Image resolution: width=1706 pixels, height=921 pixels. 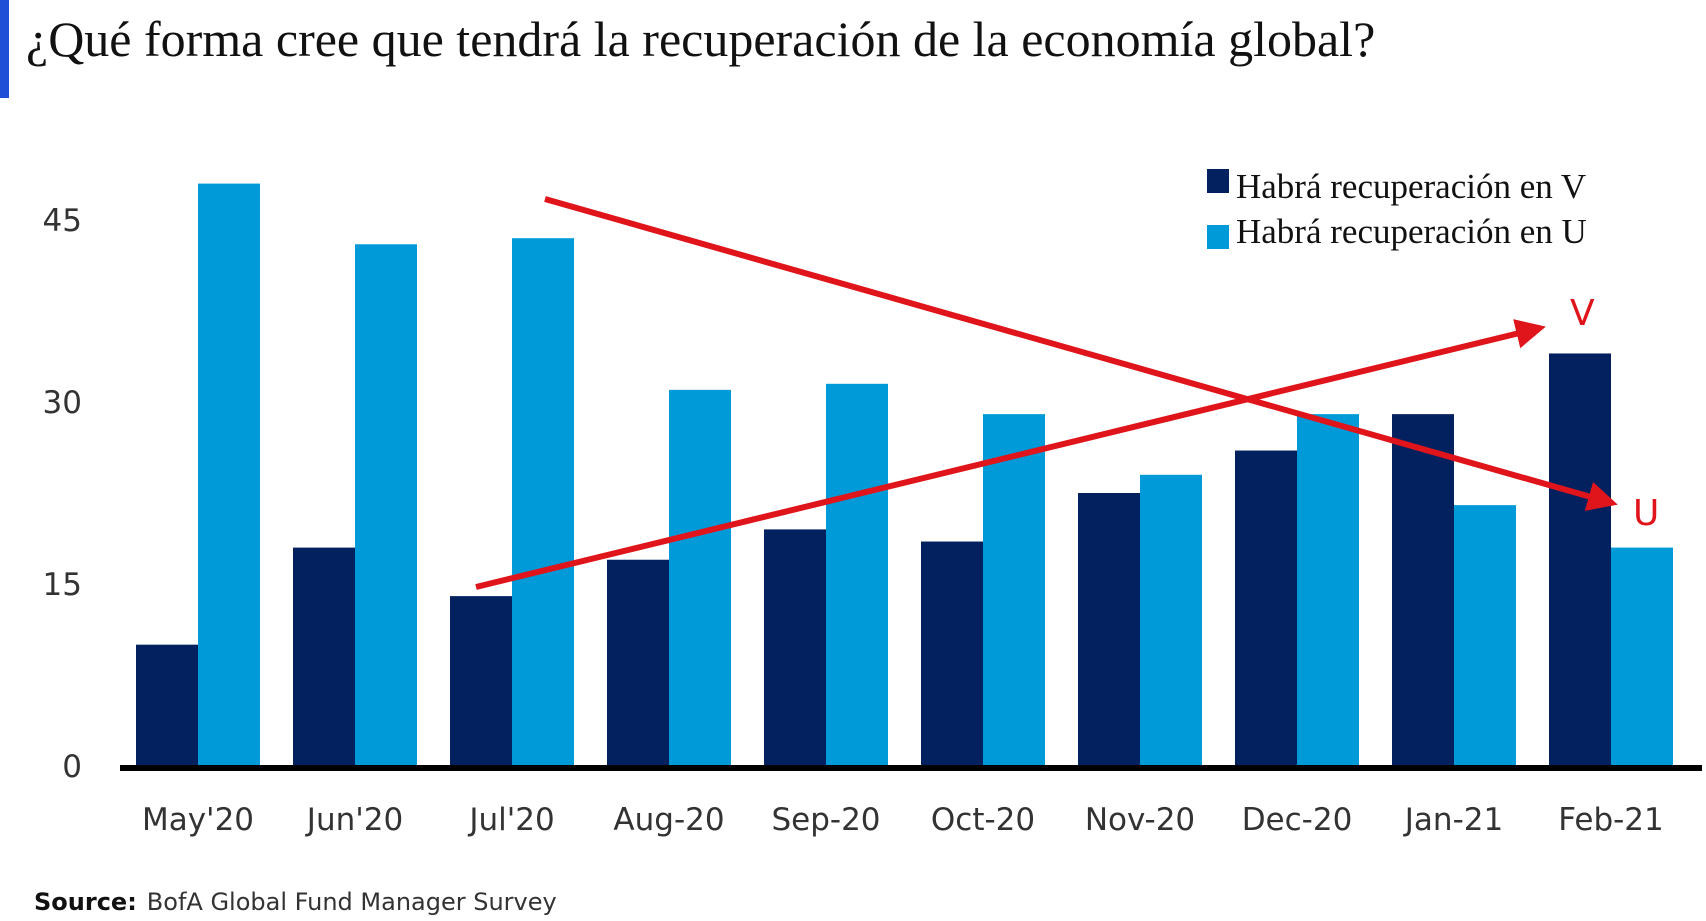 I want to click on x-tick-label: Feb-21, so click(x=1611, y=820).